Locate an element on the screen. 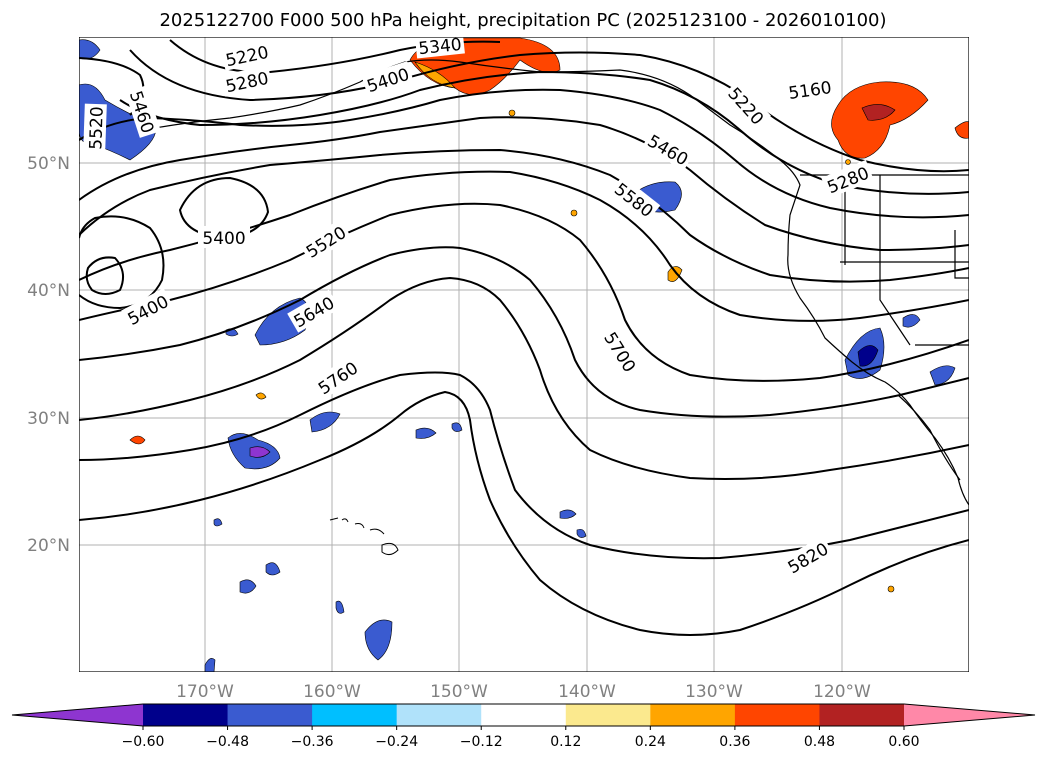 The image size is (1047, 765). lon-label: 160°W is located at coordinates (332, 692).